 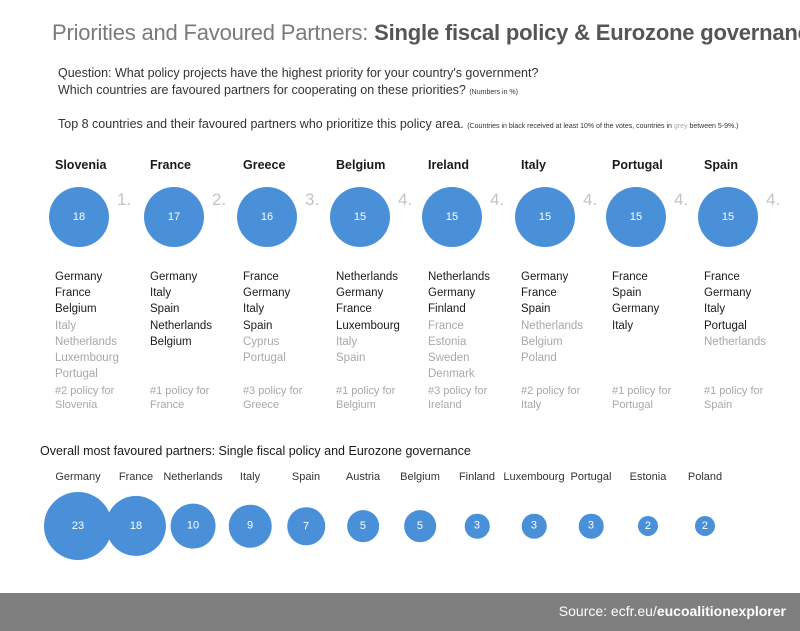 What do you see at coordinates (658, 301) in the screenshot?
I see `partner-list: France Spain Germany Italy` at bounding box center [658, 301].